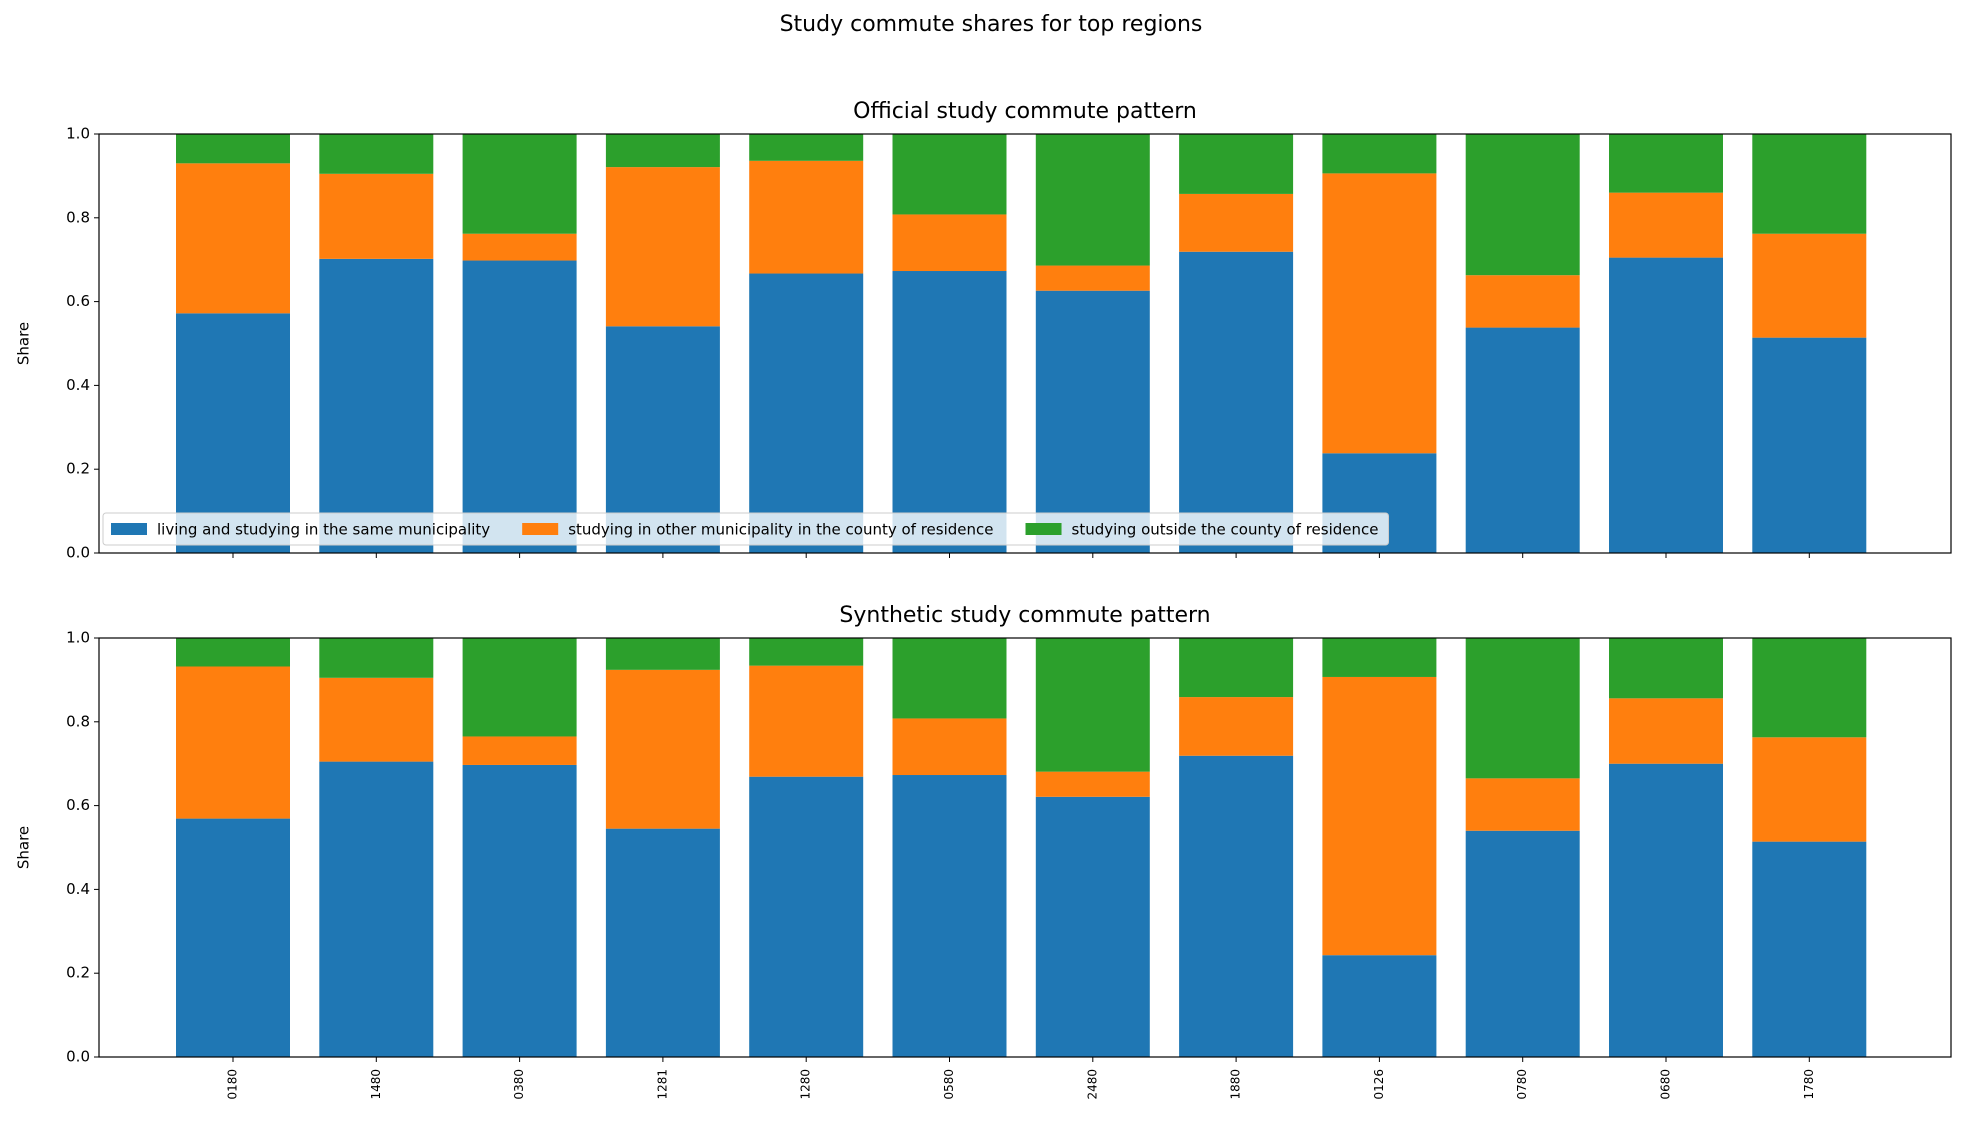  What do you see at coordinates (1024, 615) in the screenshot?
I see `subplot-title: Synthetic study commute pattern` at bounding box center [1024, 615].